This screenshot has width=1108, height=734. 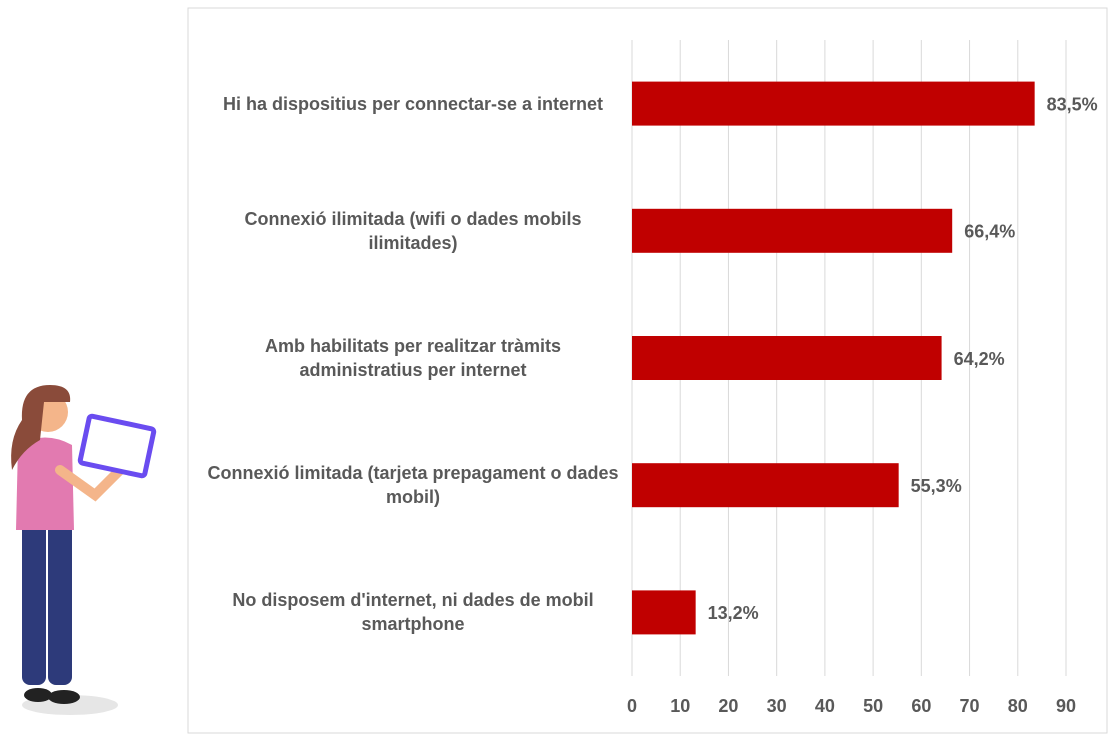 What do you see at coordinates (936, 486) in the screenshot?
I see `value-label: 55,3%` at bounding box center [936, 486].